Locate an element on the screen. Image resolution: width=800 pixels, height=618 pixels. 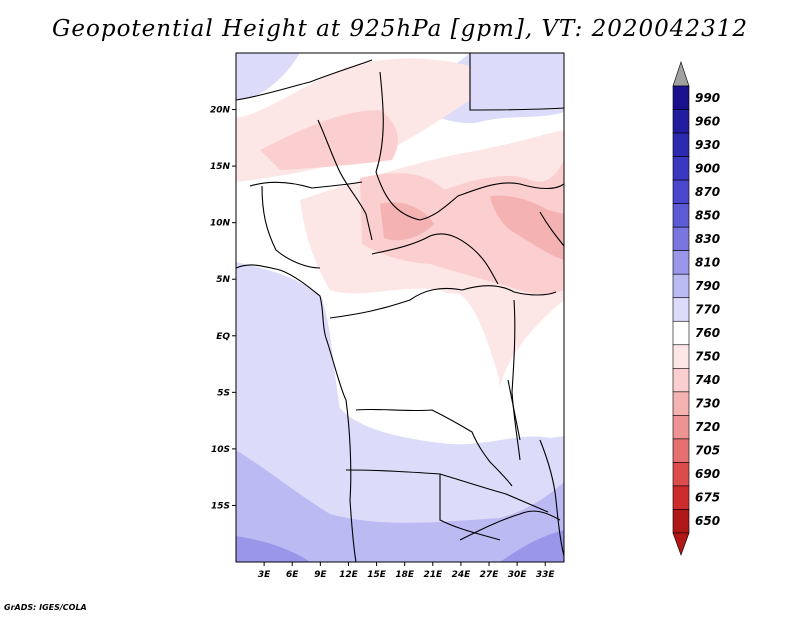
lon-tick-label: 27E is located at coordinates (490, 575).